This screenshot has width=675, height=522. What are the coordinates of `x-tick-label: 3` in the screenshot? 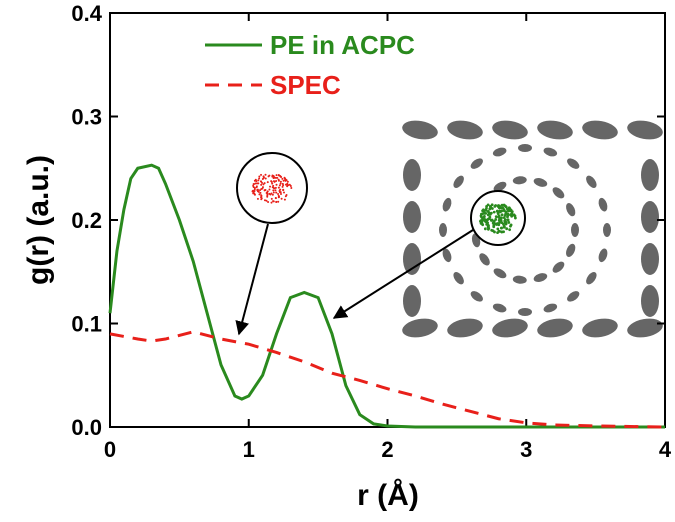 It's located at (526, 449).